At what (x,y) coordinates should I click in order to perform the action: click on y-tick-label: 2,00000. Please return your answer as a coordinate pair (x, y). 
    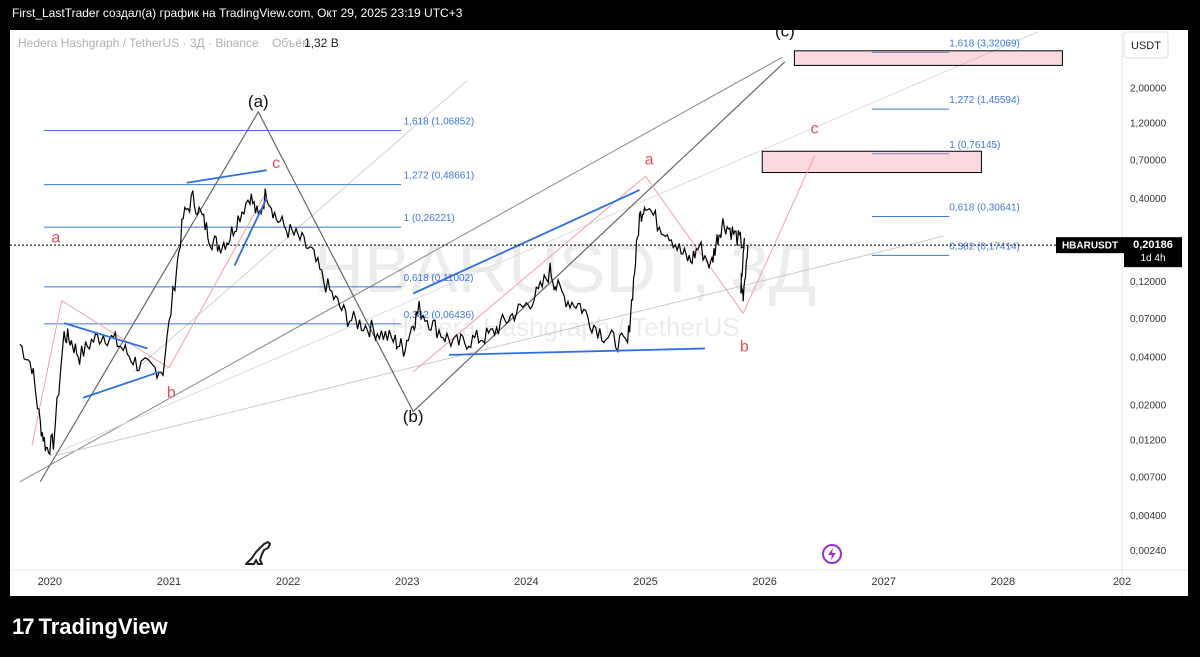
    Looking at the image, I should click on (1148, 88).